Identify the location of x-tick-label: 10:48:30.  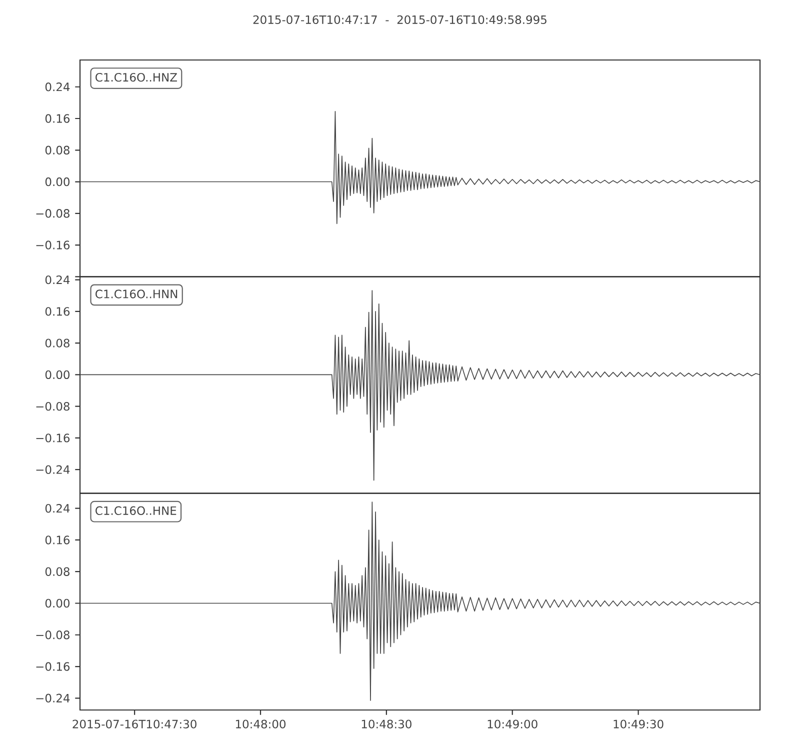
(387, 724).